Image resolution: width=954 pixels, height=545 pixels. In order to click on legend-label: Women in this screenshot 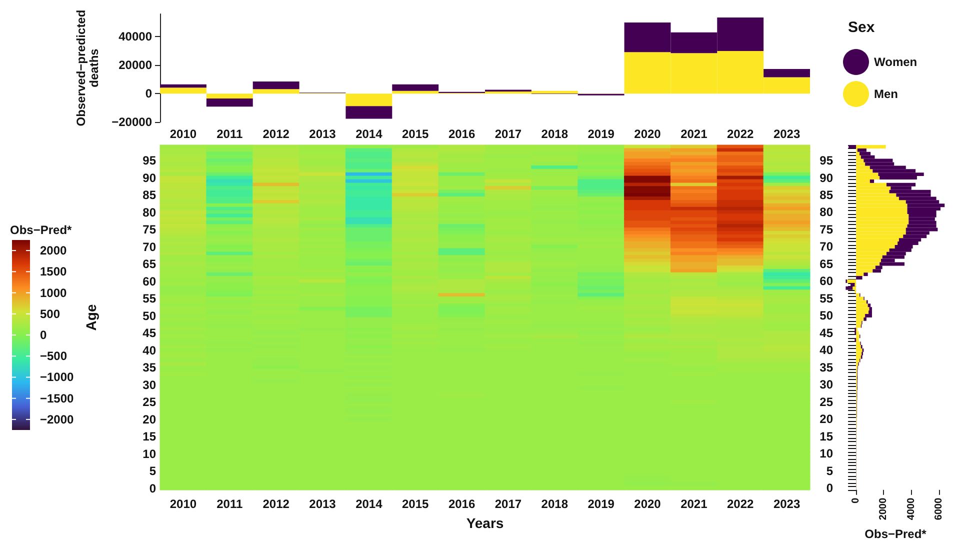, I will do `click(896, 62)`.